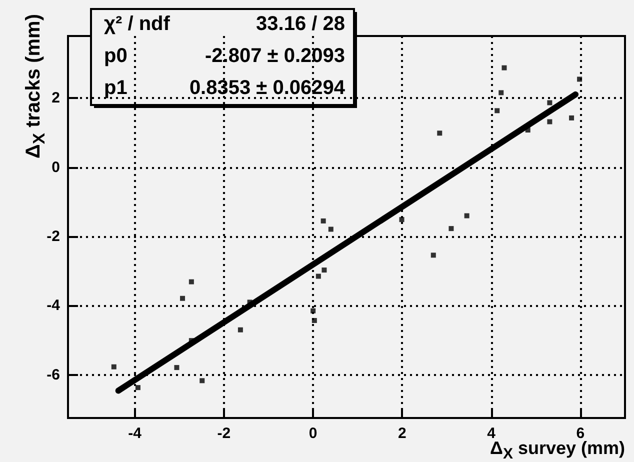  What do you see at coordinates (116, 56) in the screenshot?
I see `annotation: p0` at bounding box center [116, 56].